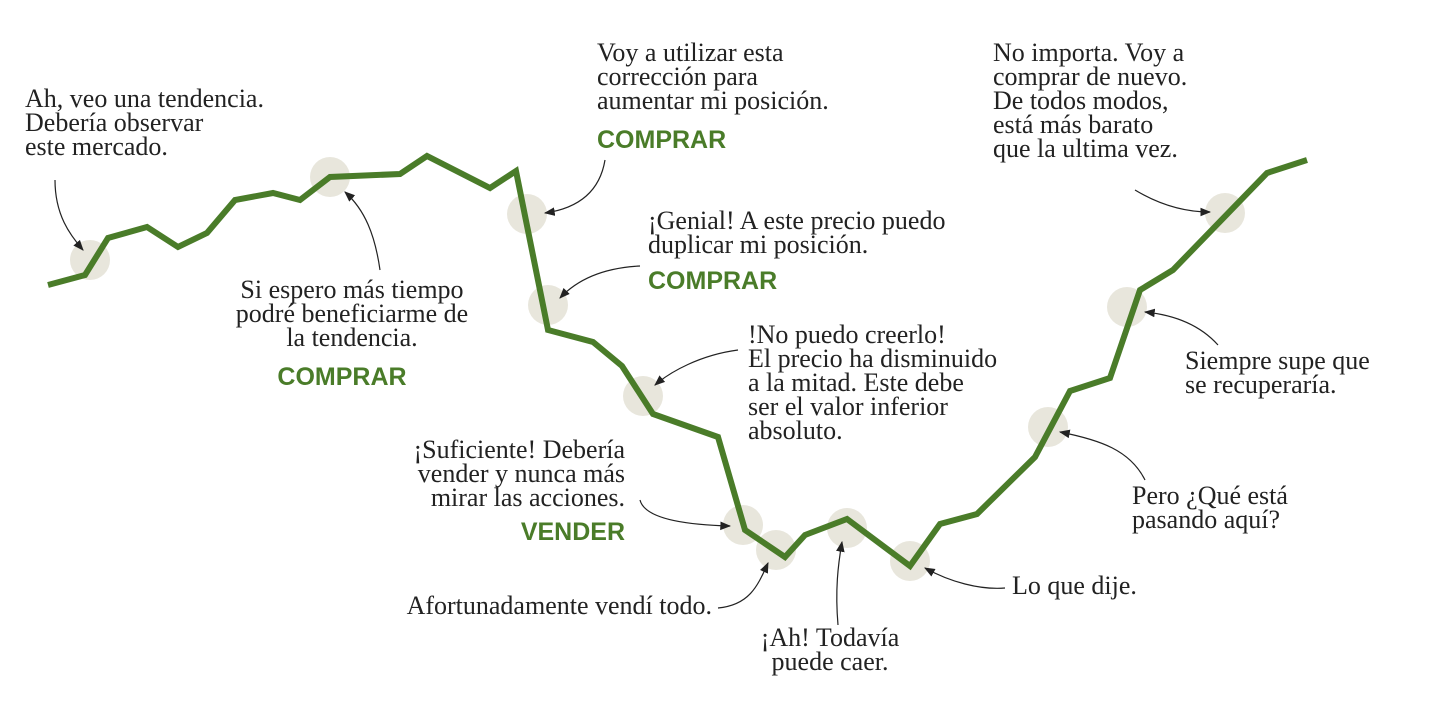 The width and height of the screenshot is (1440, 705). What do you see at coordinates (528, 497) in the screenshot?
I see `annotation-text: mirar las acciones.` at bounding box center [528, 497].